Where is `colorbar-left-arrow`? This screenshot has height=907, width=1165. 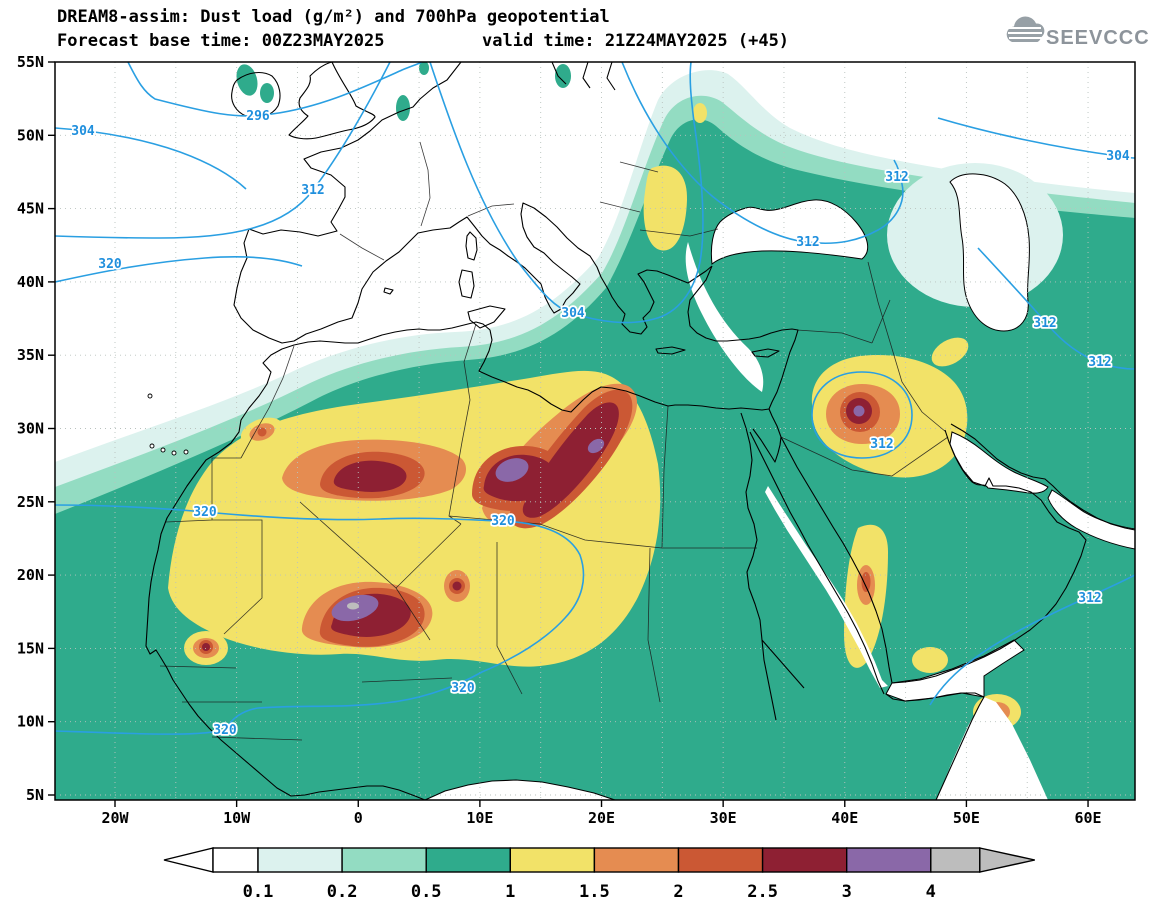
colorbar-left-arrow is located at coordinates (188, 860).